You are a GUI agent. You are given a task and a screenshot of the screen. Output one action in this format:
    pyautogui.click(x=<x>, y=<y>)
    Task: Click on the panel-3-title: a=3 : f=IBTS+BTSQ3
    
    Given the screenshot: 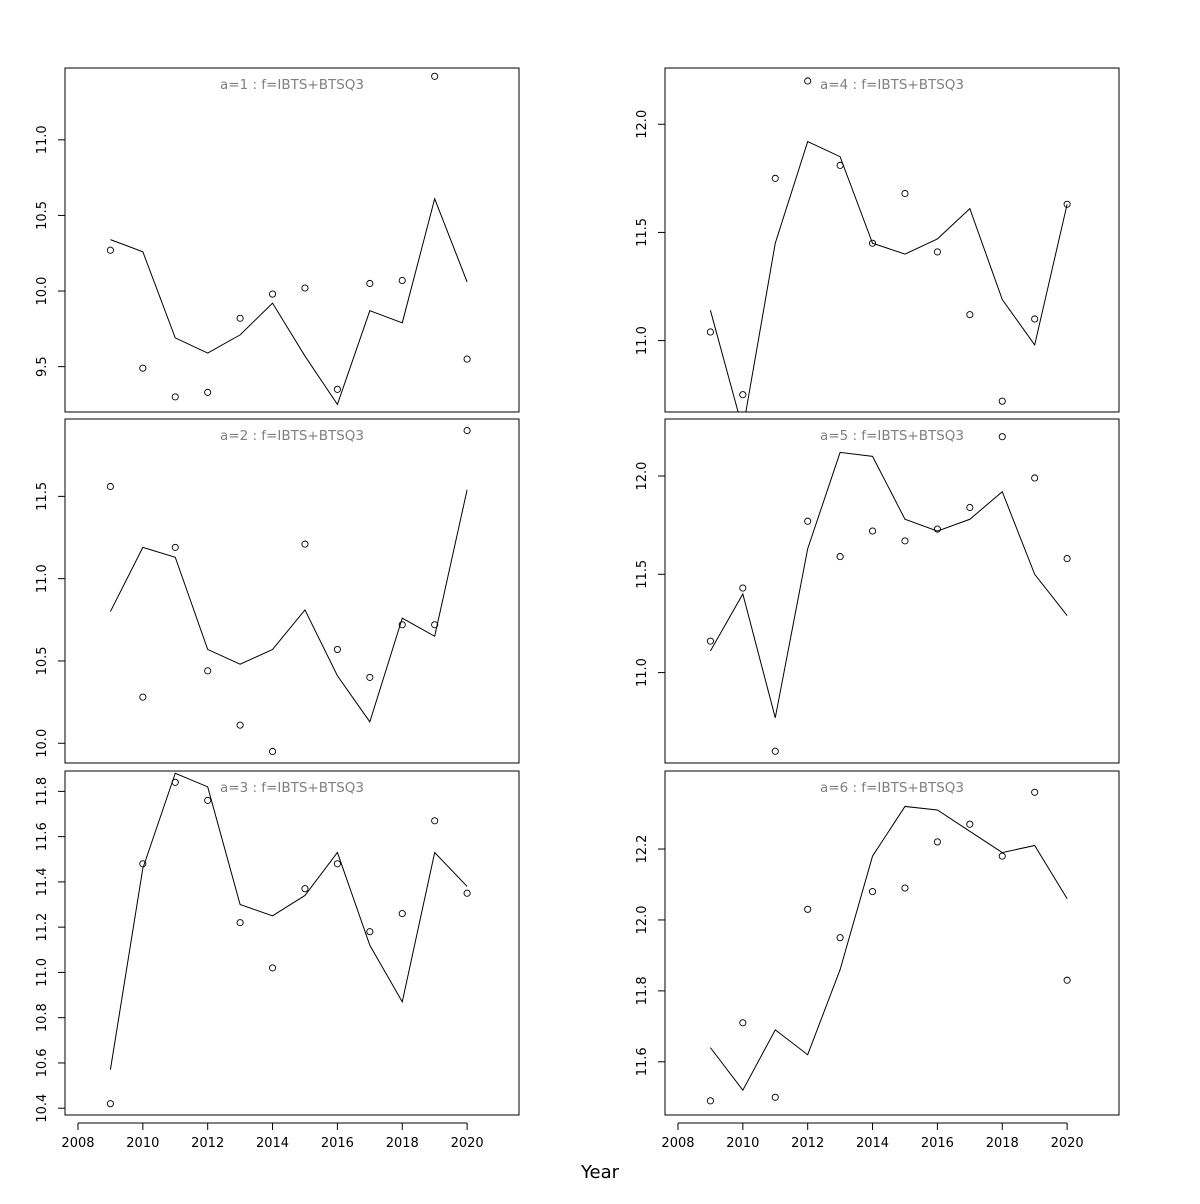 What is the action you would take?
    pyautogui.click(x=292, y=788)
    